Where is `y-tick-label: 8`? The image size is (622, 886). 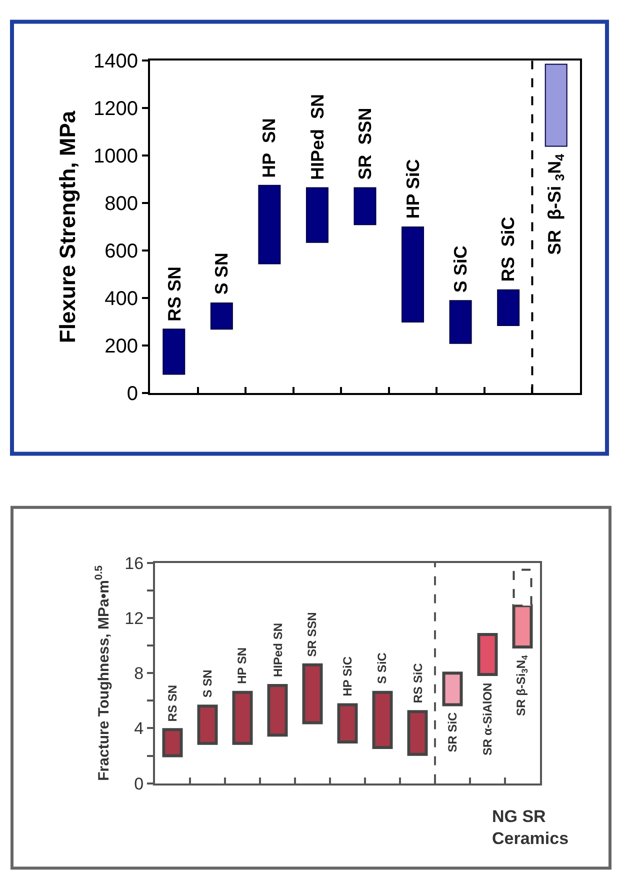 y-tick-label: 8 is located at coordinates (139, 674).